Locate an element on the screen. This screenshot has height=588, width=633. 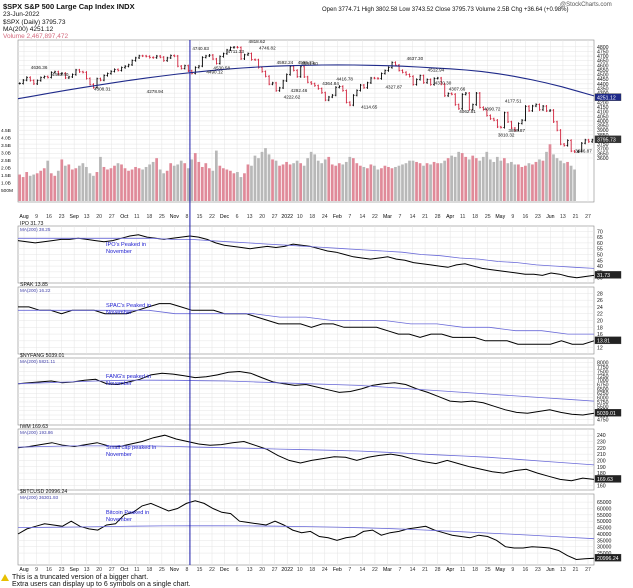
y-tick-label: 4650 is located at coordinates (603, 62).